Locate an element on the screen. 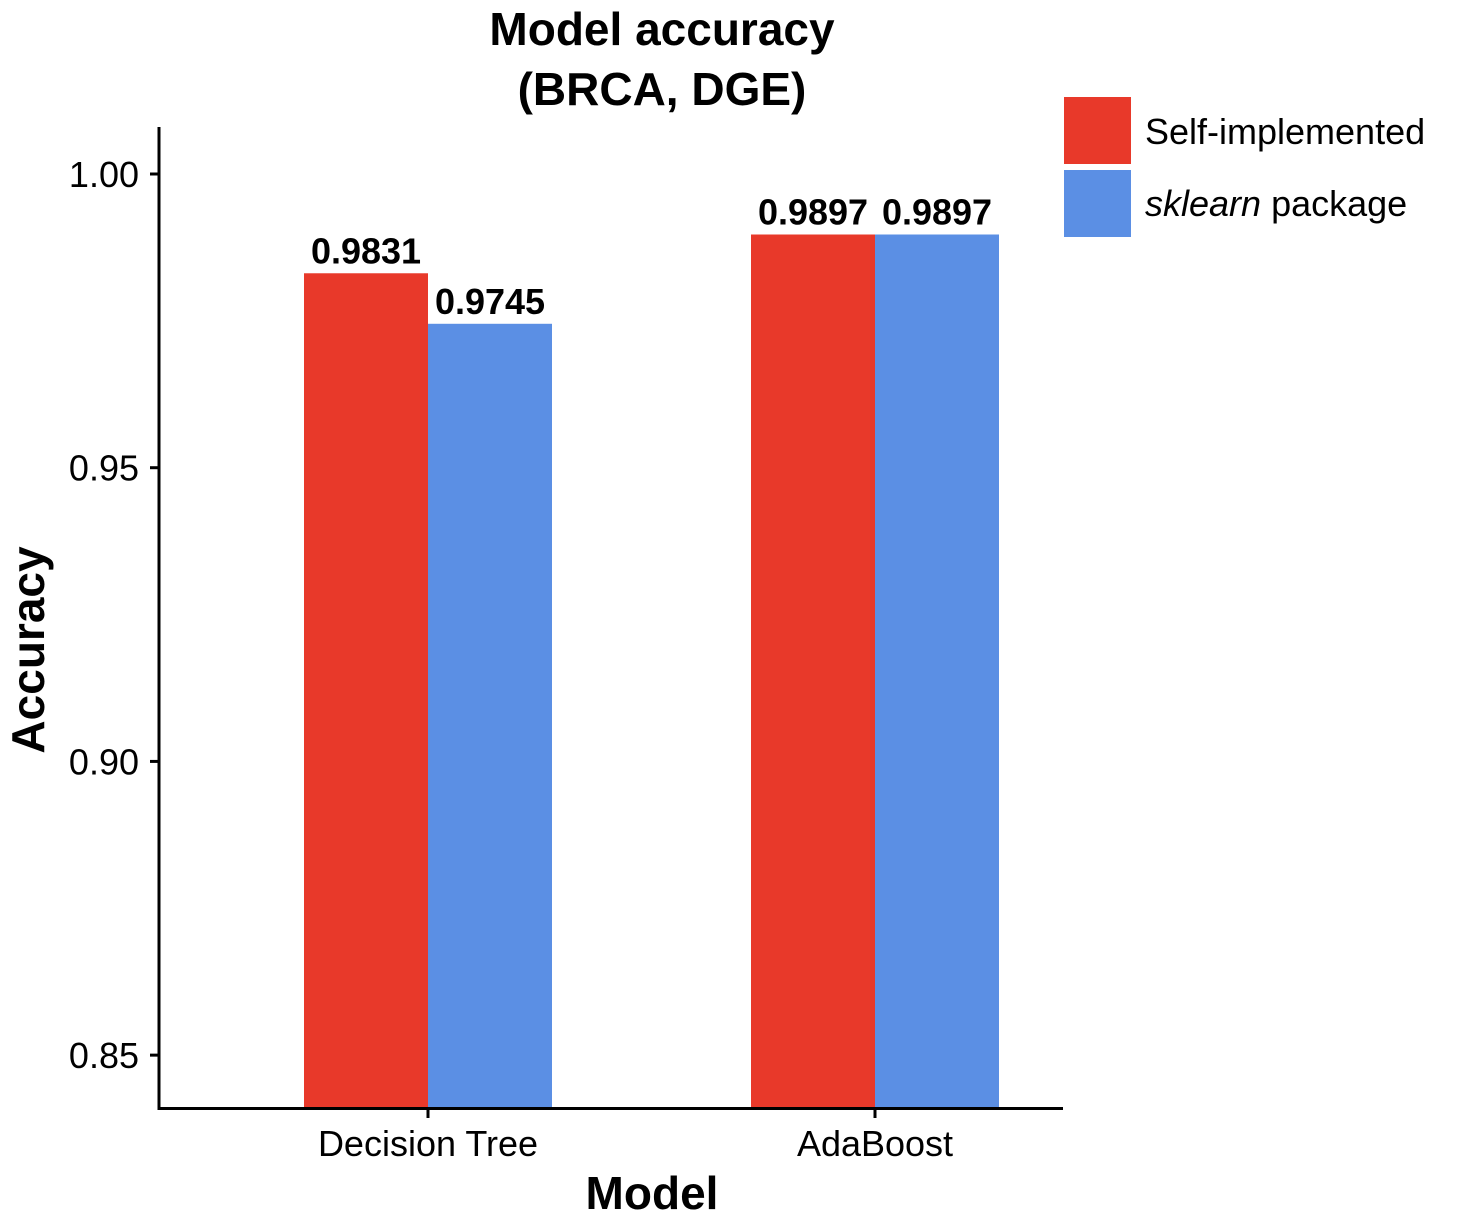  legend-label-0-text: Self-implemented is located at coordinates (1285, 131).